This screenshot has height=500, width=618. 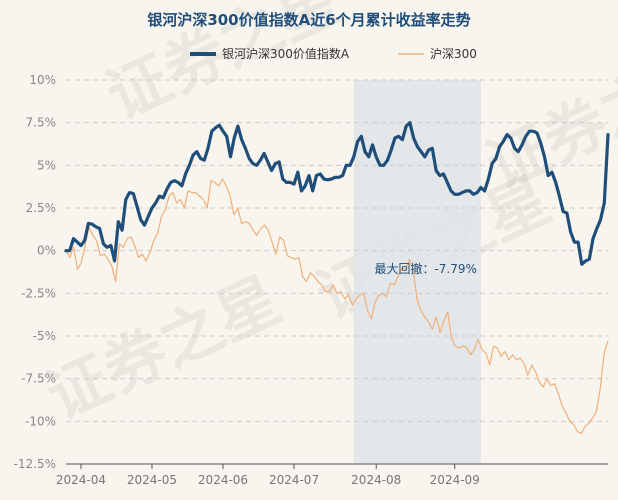 What do you see at coordinates (286, 53) in the screenshot?
I see `legend-label-fund: 银河沪深300价值指数A` at bounding box center [286, 53].